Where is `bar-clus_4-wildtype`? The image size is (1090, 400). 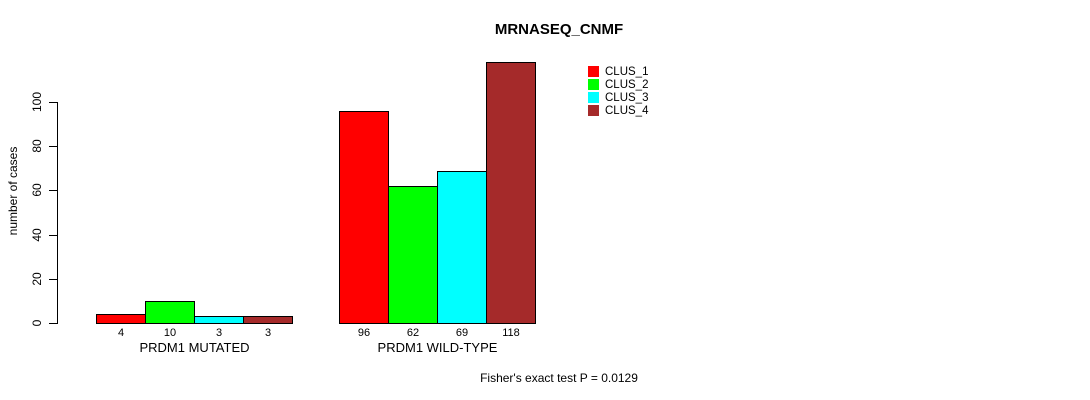 bar-clus_4-wildtype is located at coordinates (511, 193).